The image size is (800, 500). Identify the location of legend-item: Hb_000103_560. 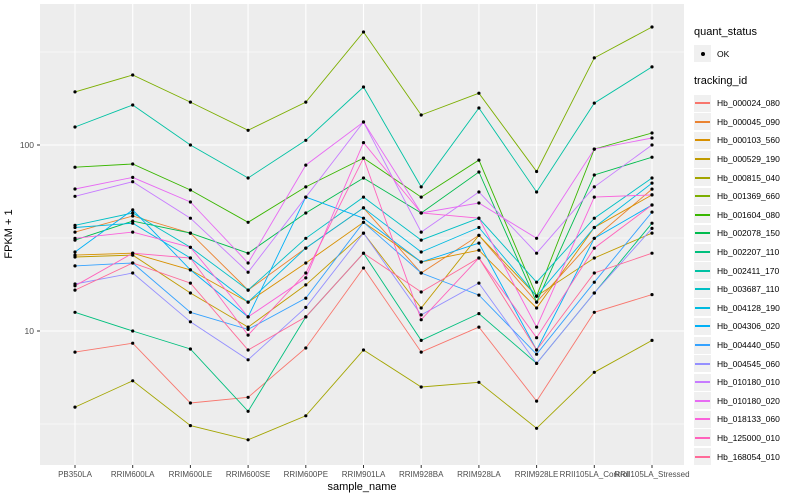
(747, 140).